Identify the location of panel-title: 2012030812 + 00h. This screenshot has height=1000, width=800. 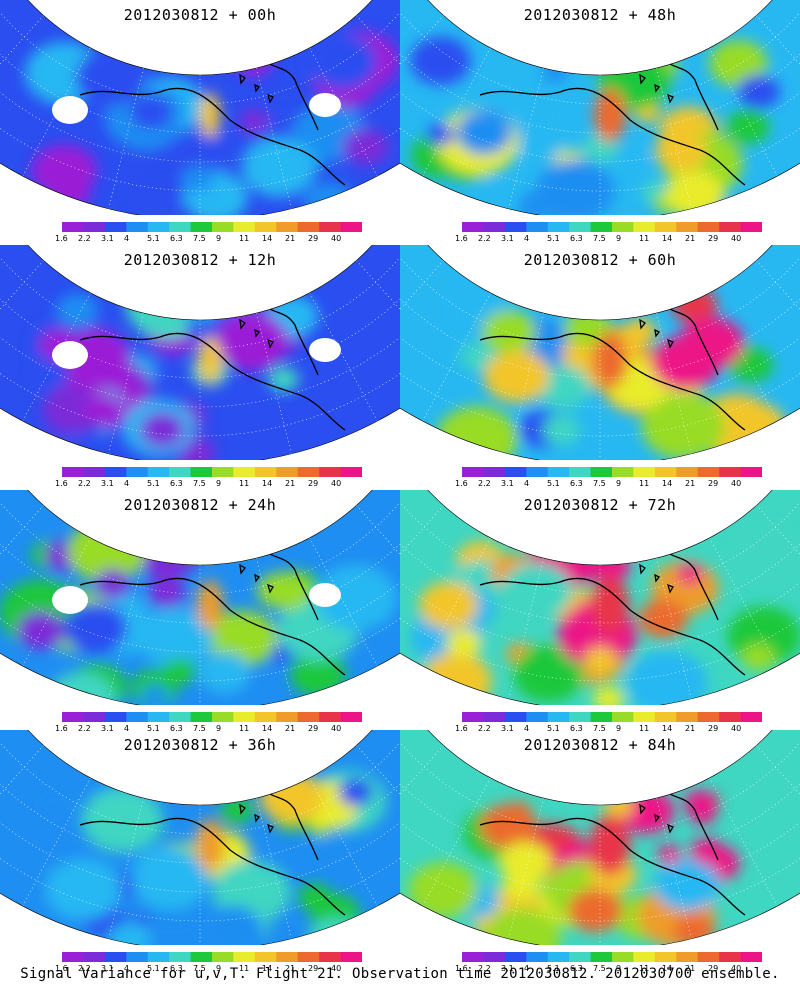
(200, 15).